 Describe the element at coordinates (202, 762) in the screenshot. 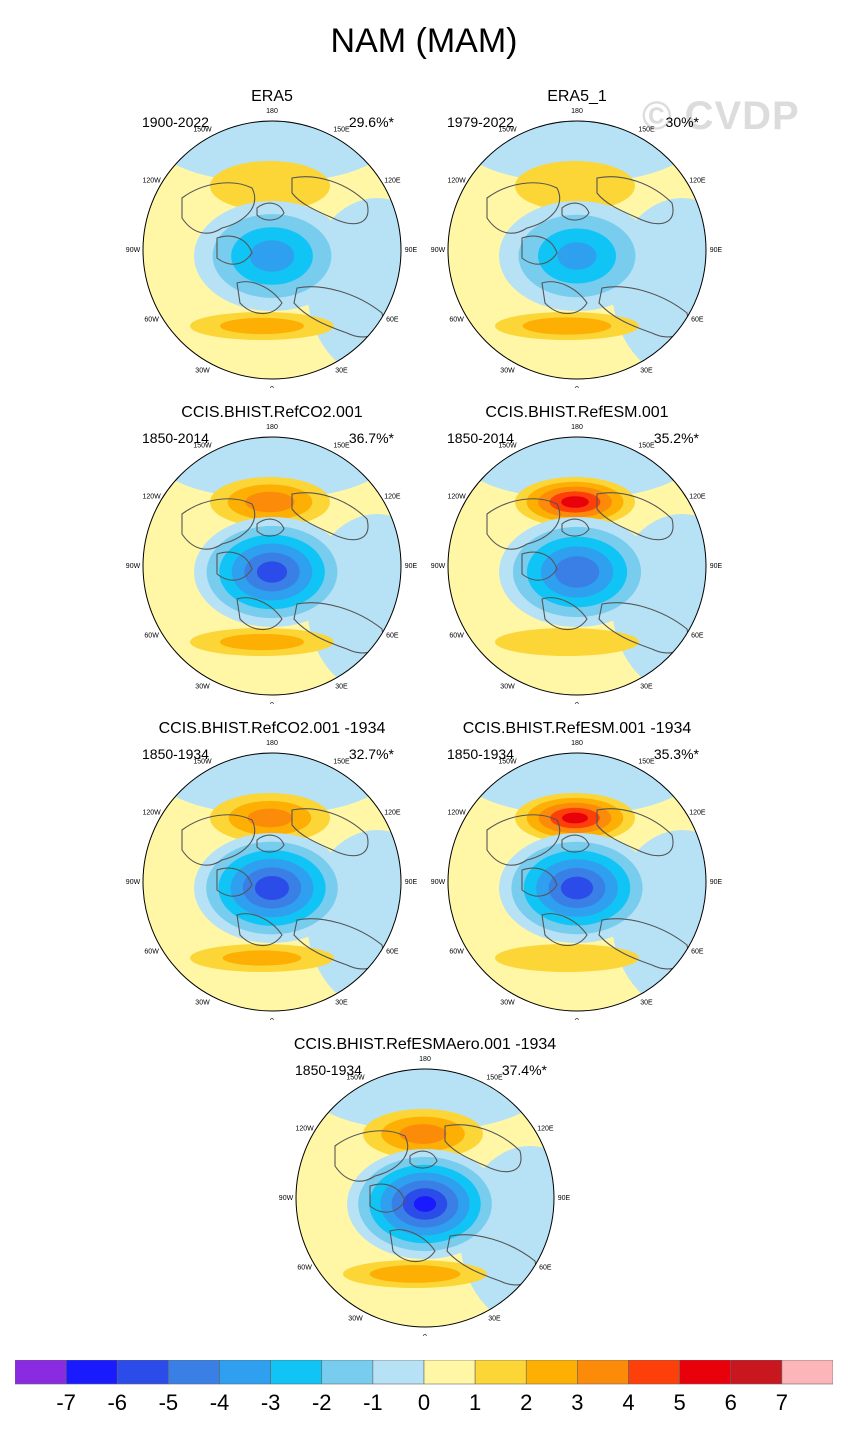

I see `longitude-label: 150W` at that location.